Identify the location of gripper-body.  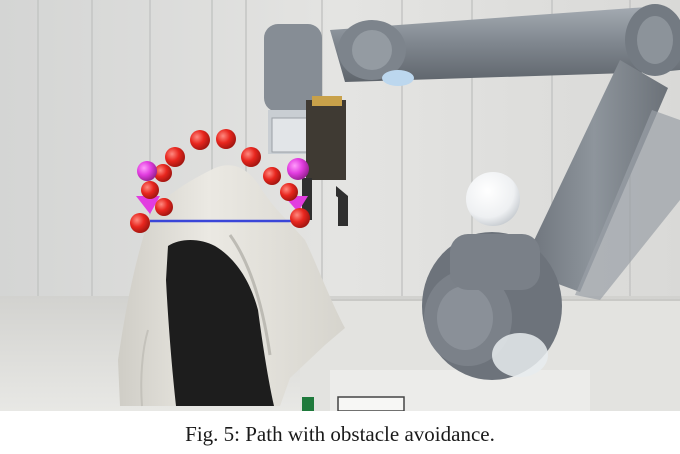
(326, 140).